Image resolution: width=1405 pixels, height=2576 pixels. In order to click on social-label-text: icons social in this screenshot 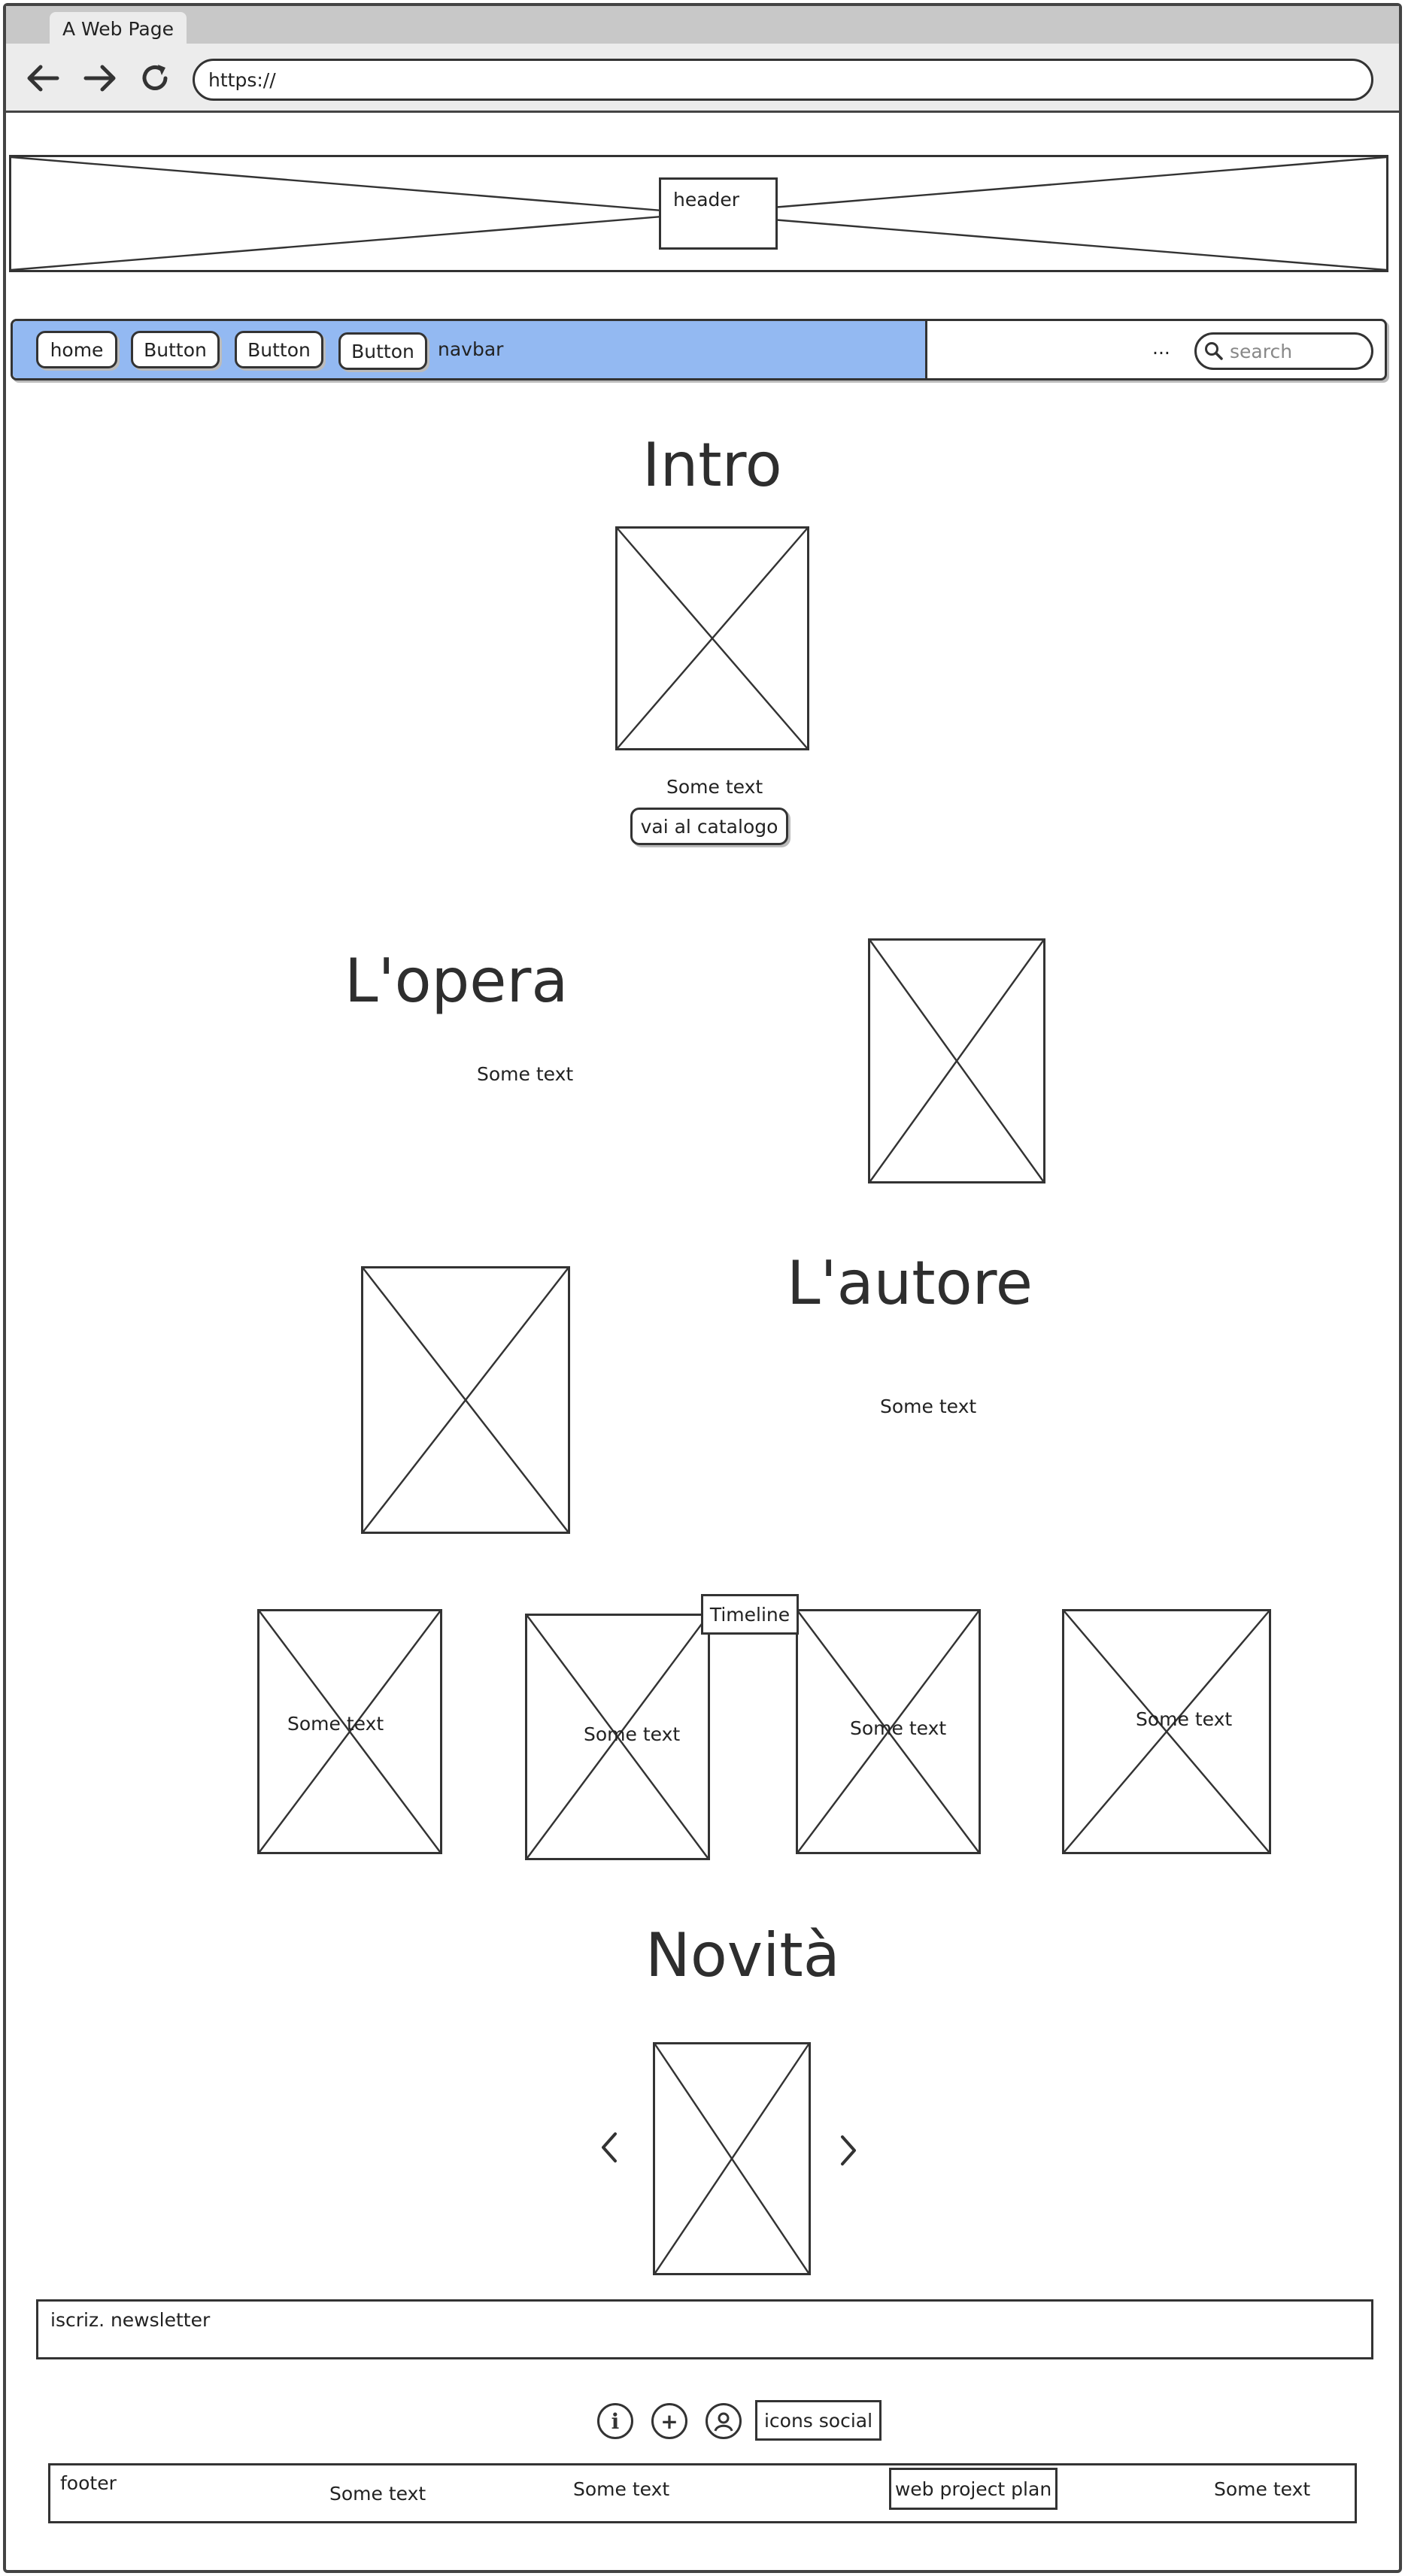, I will do `click(818, 2420)`.